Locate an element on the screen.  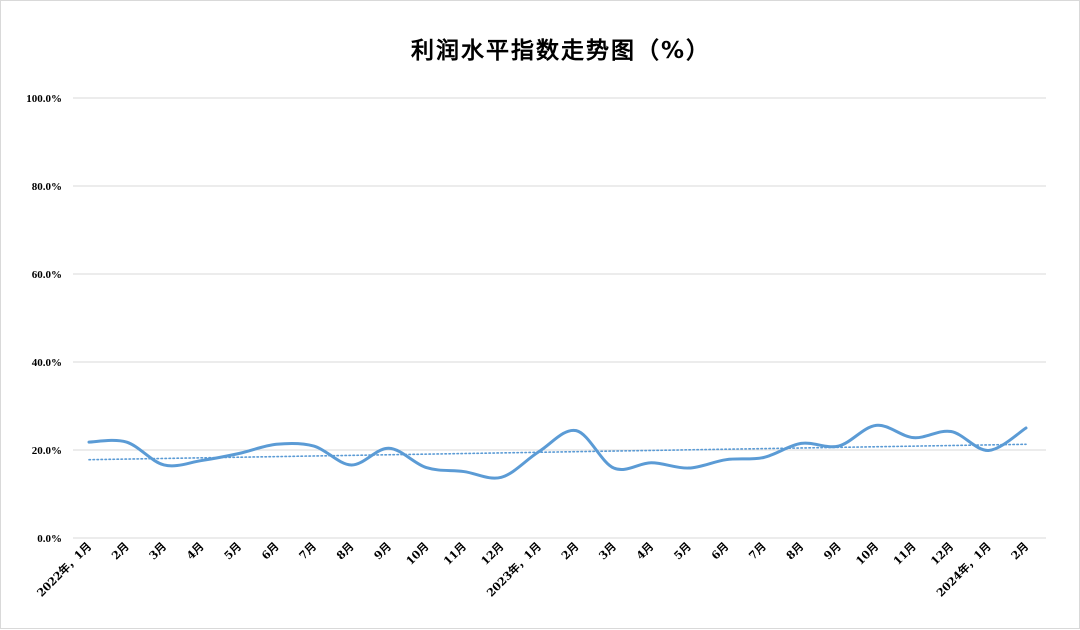
y-axis: 0.0% 20.0% 40.0% 60.0% 80.0% 100.0% is located at coordinates (44, 319).